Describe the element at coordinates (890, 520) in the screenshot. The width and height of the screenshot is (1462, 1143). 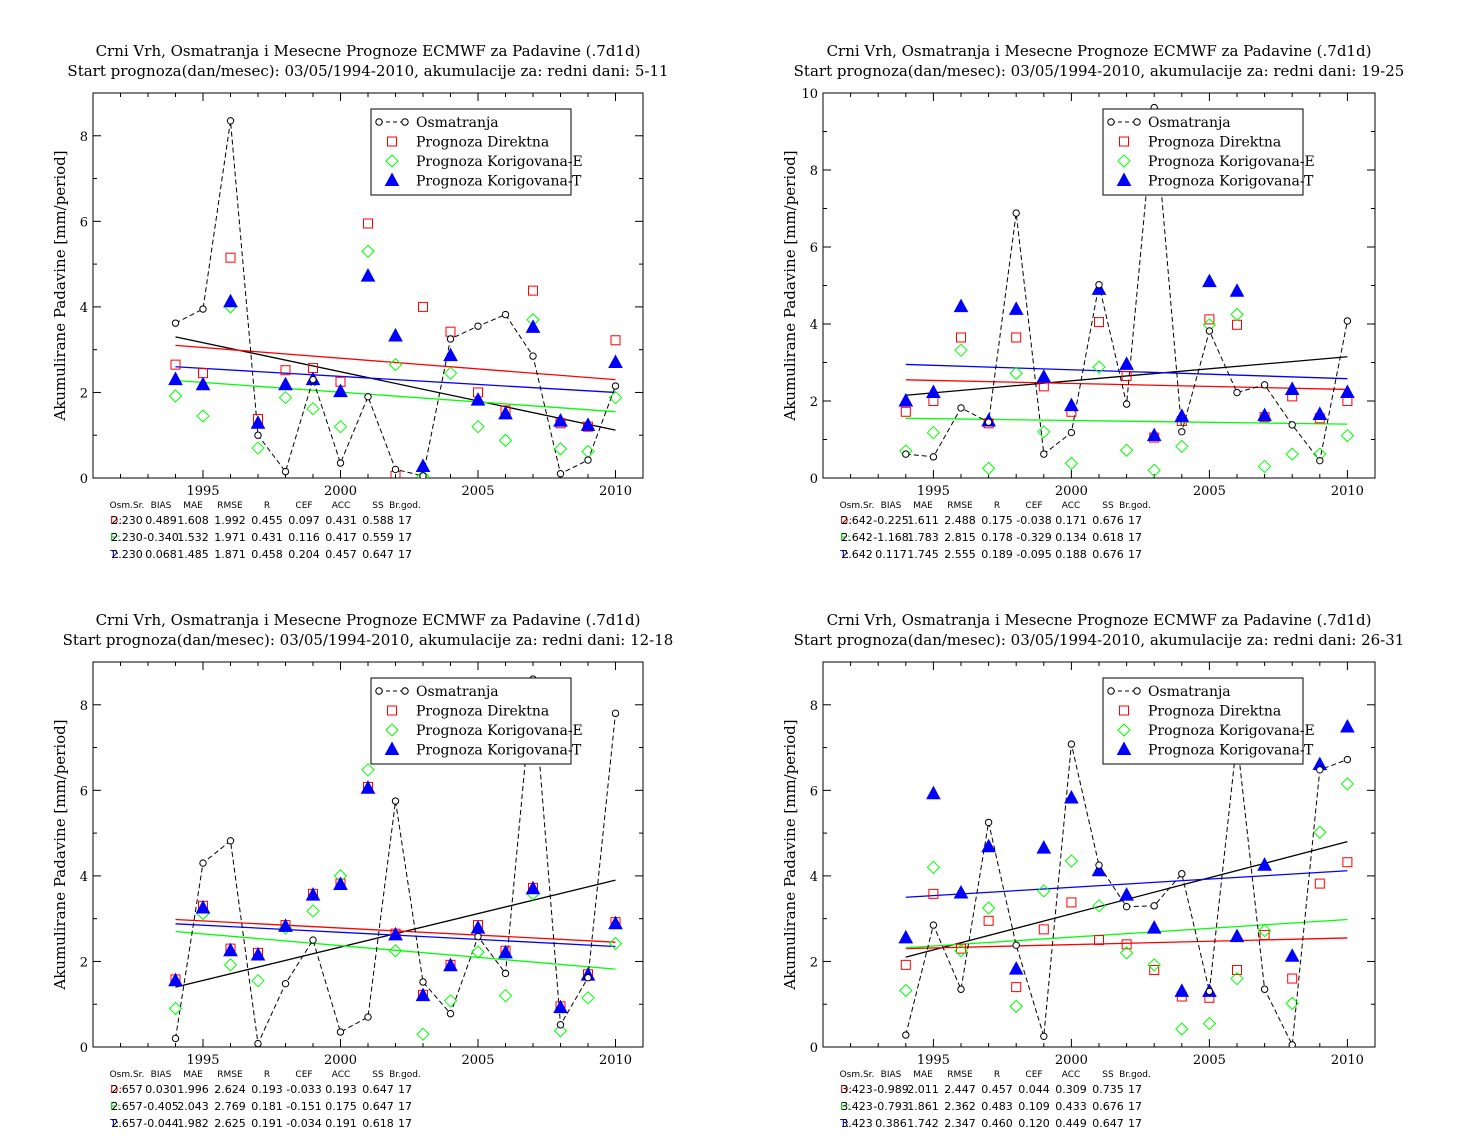
I see `stats-value: -0.225` at that location.